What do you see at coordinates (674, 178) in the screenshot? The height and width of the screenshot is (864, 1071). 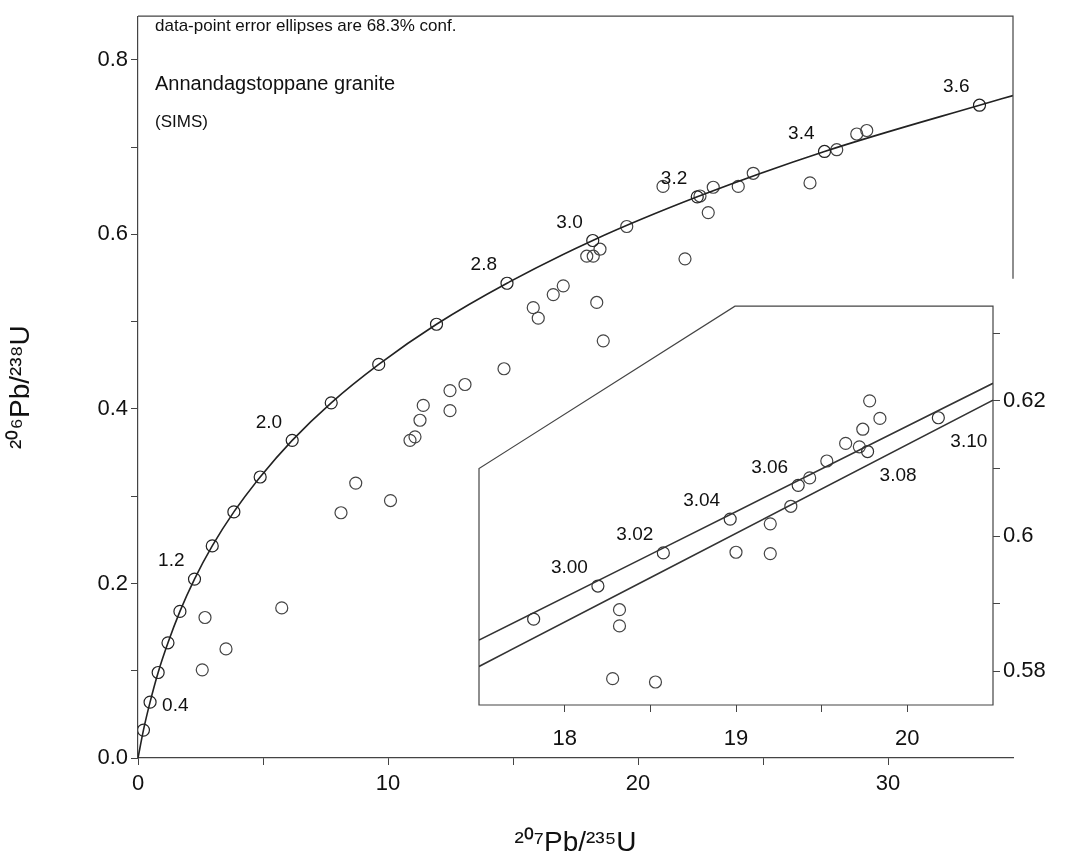 I see `annotation: 3.2` at bounding box center [674, 178].